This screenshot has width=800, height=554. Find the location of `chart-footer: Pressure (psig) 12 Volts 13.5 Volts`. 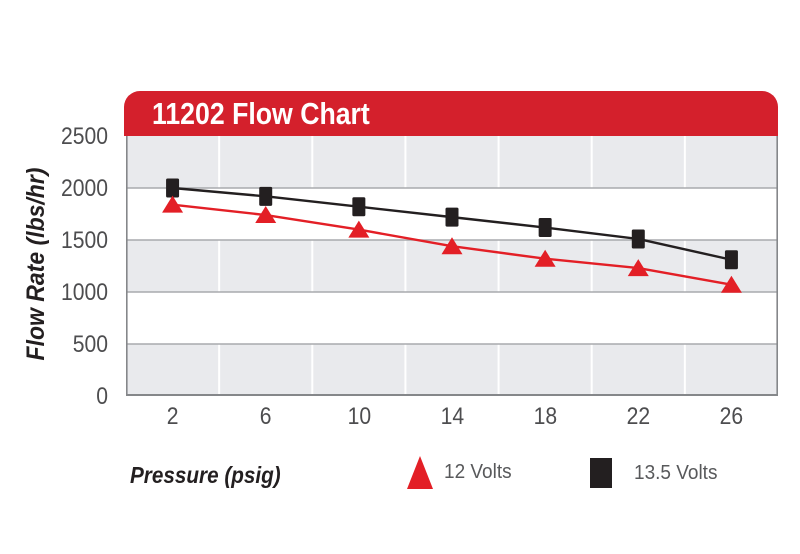

chart-footer: Pressure (psig) 12 Volts 13.5 Volts is located at coordinates (400, 475).